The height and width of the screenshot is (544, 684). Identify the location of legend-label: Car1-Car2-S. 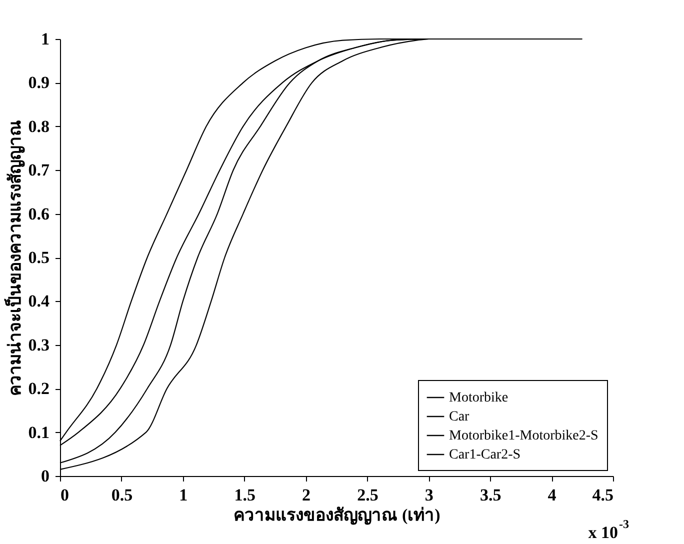
(485, 455).